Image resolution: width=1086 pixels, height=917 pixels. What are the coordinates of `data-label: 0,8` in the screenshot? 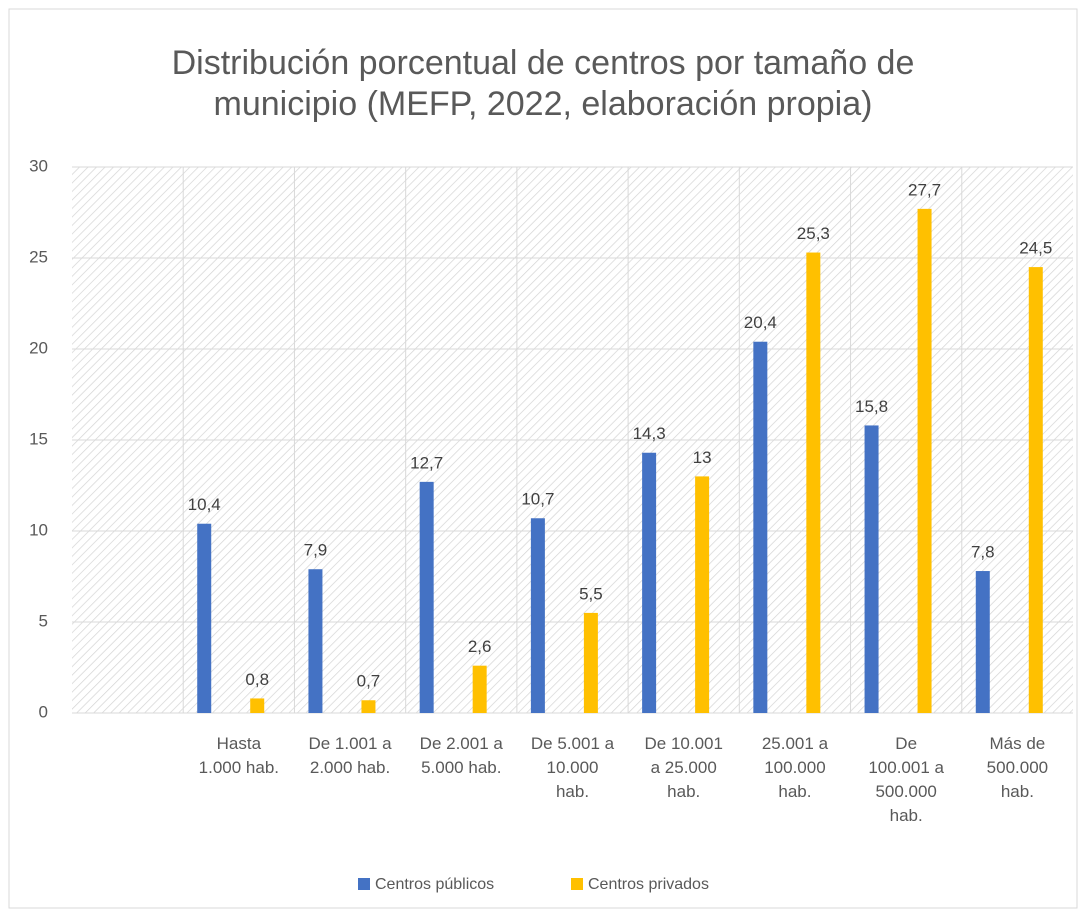 It's located at (257, 679).